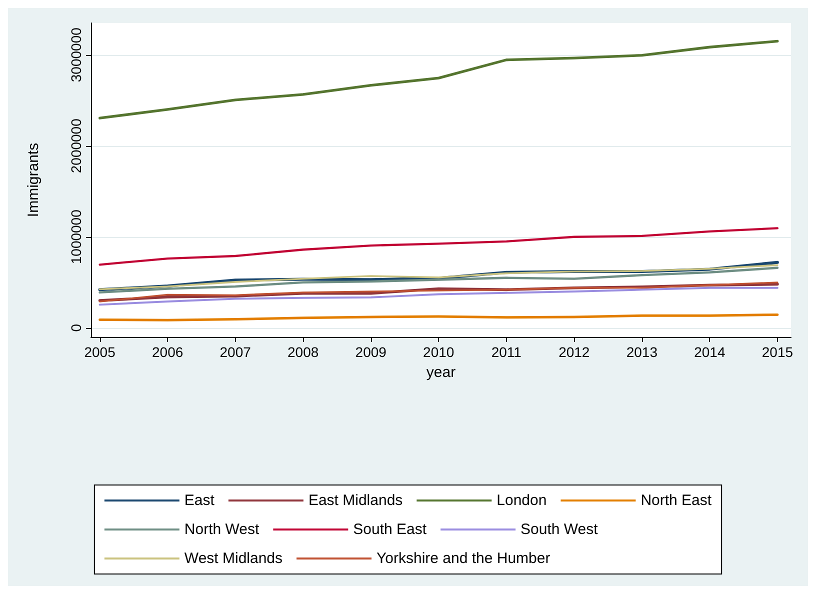 This screenshot has height=594, width=817. What do you see at coordinates (76, 236) in the screenshot?
I see `y-tick-label: 1000000` at bounding box center [76, 236].